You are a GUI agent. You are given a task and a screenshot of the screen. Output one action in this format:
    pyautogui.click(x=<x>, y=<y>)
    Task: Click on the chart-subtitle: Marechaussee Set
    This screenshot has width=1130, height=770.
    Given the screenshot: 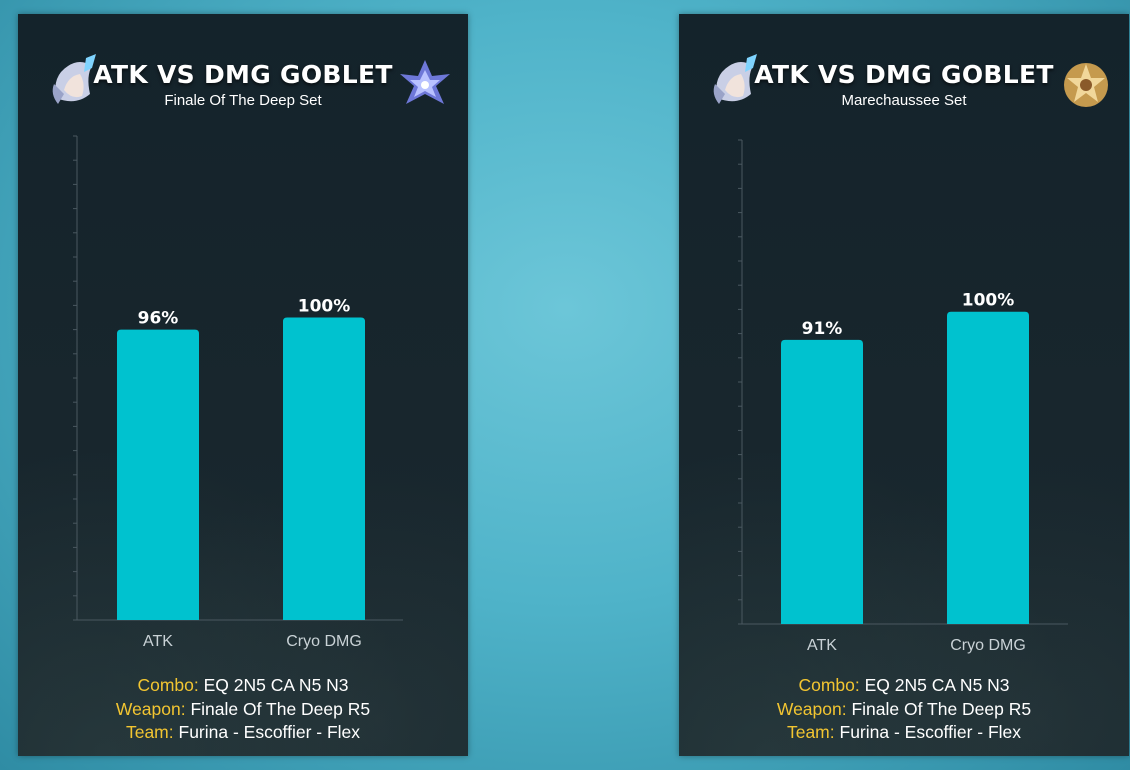 What is the action you would take?
    pyautogui.click(x=904, y=100)
    